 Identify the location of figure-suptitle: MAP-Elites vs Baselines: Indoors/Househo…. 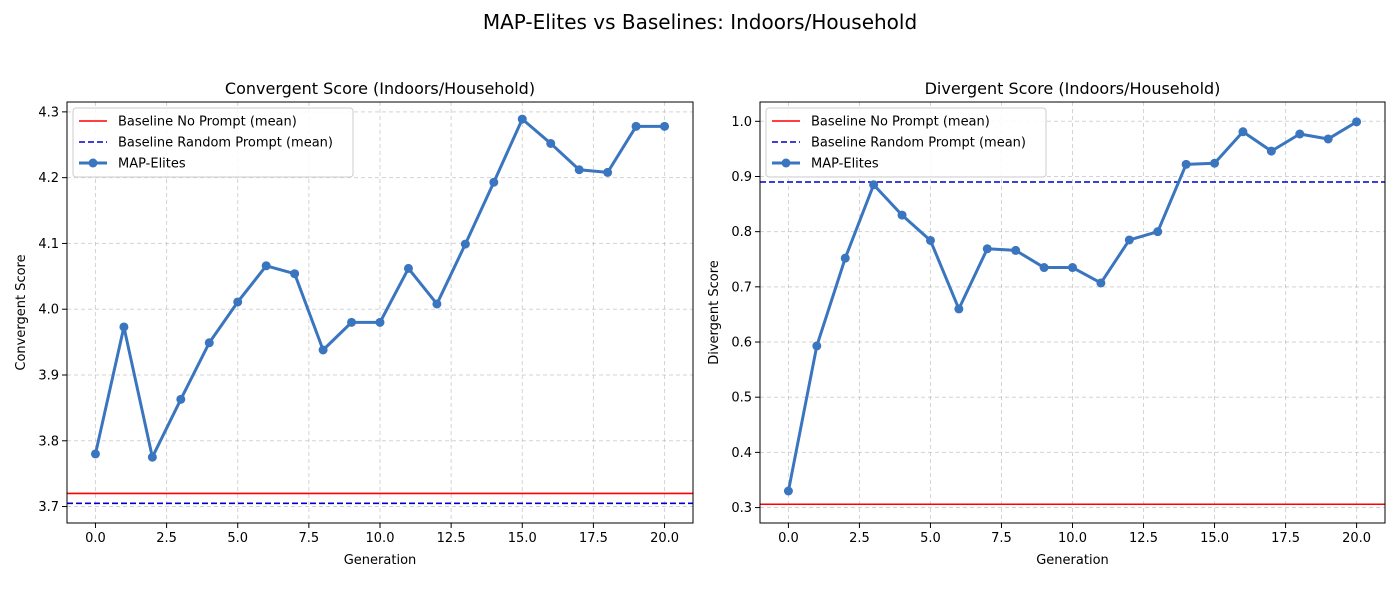
(700, 22).